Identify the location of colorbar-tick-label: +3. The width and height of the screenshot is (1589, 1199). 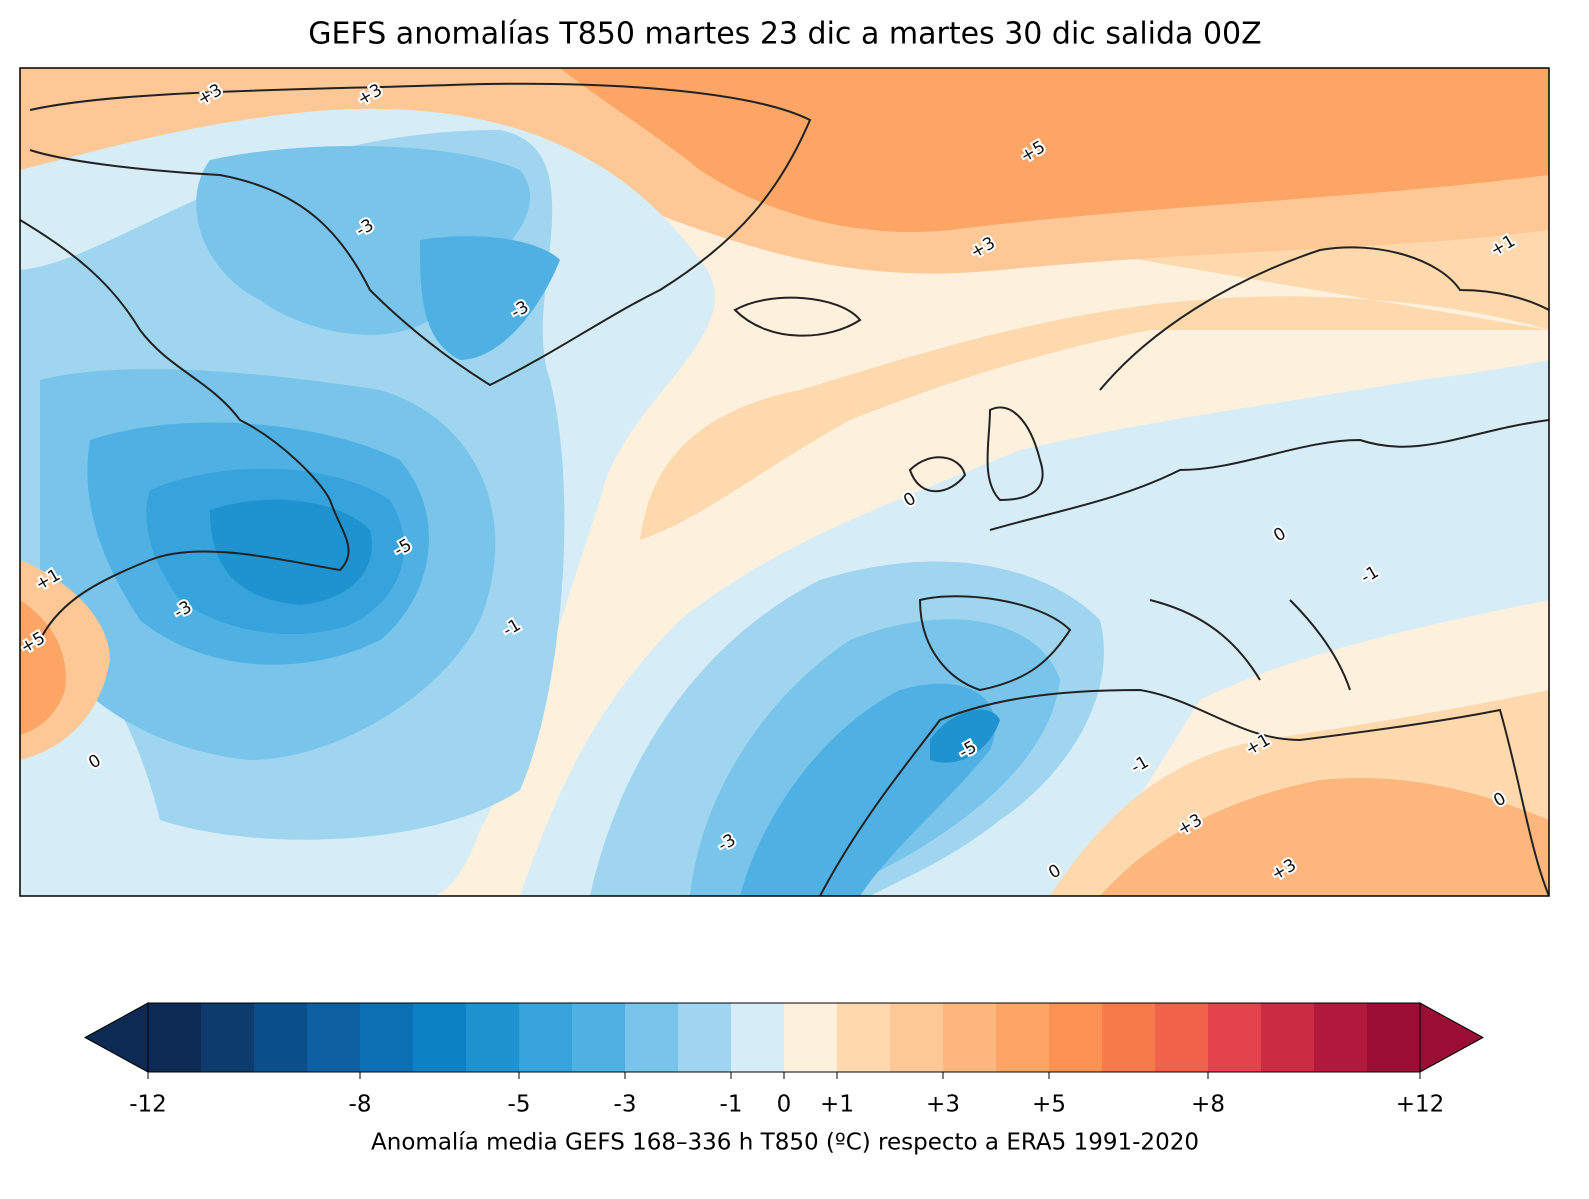
(943, 1105).